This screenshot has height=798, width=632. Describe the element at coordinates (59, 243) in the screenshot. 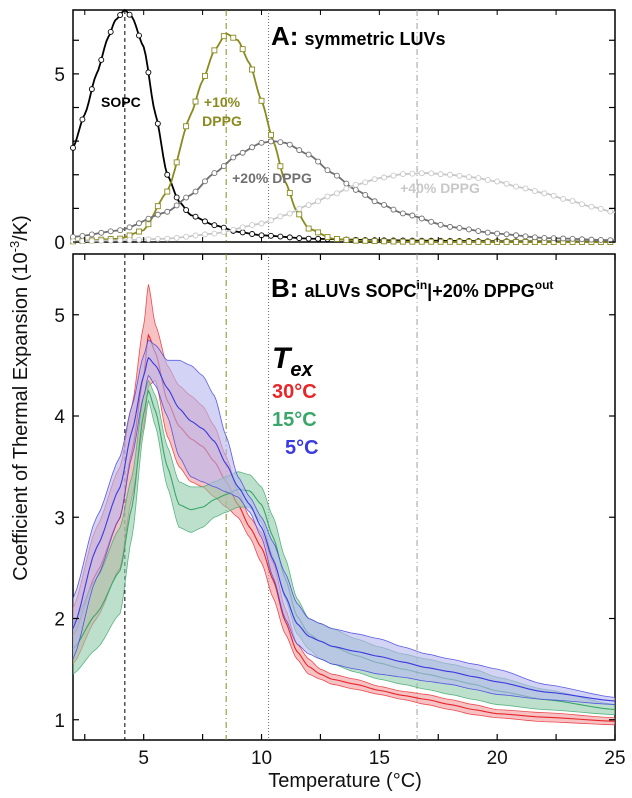

I see `a-ytick-0-label: 0` at that location.